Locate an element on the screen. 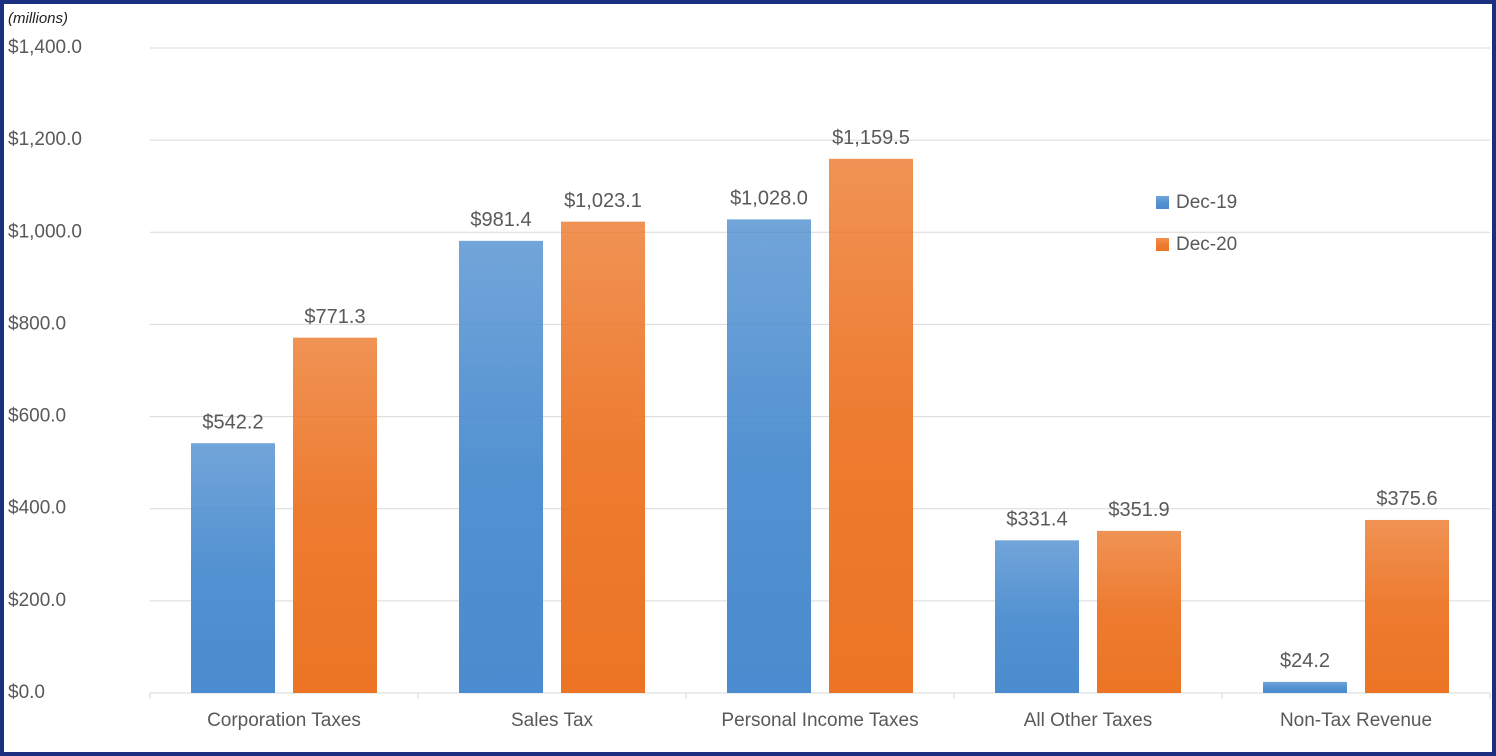  x-tick-label: All Other Taxes is located at coordinates (1088, 720).